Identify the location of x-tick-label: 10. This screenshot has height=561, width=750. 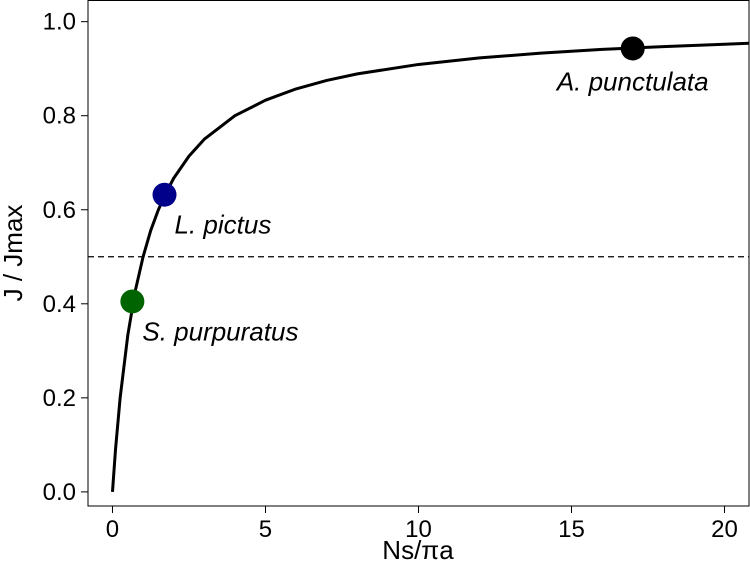
(418, 529).